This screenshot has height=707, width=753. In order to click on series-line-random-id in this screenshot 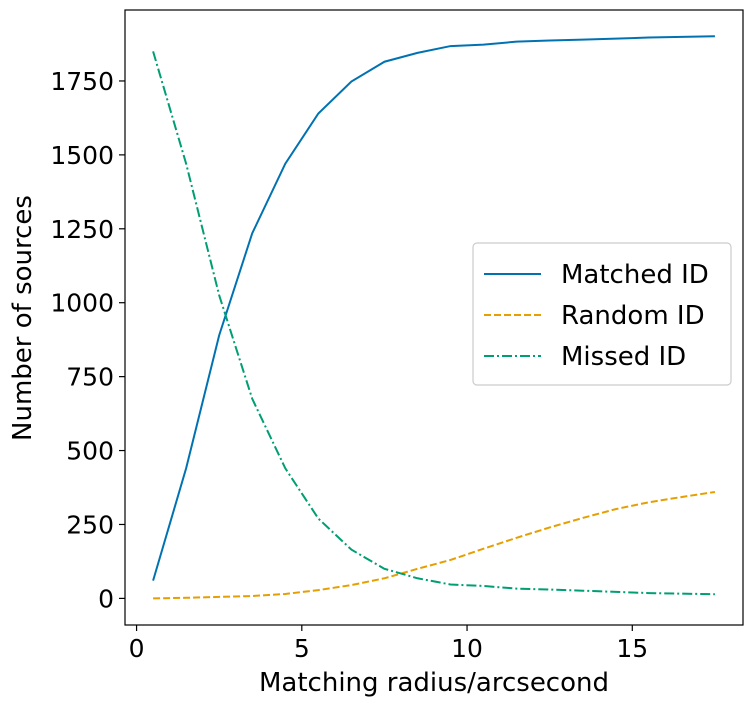, I will do `click(434, 545)`.